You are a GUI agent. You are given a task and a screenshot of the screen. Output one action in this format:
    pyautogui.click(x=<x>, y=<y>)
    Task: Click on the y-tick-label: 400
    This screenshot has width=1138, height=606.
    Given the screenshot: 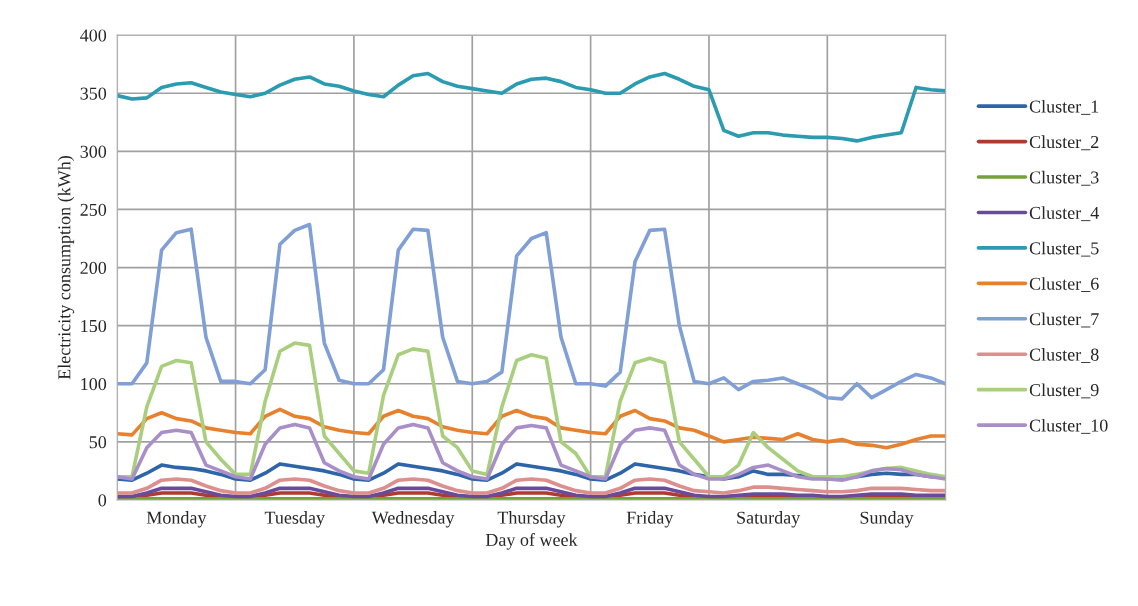 What is the action you would take?
    pyautogui.click(x=93, y=35)
    